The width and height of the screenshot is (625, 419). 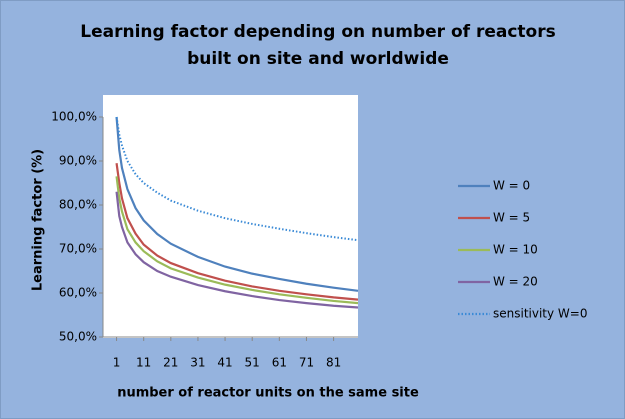 I want to click on legend-label: sensitivity W=0, so click(x=540, y=314).